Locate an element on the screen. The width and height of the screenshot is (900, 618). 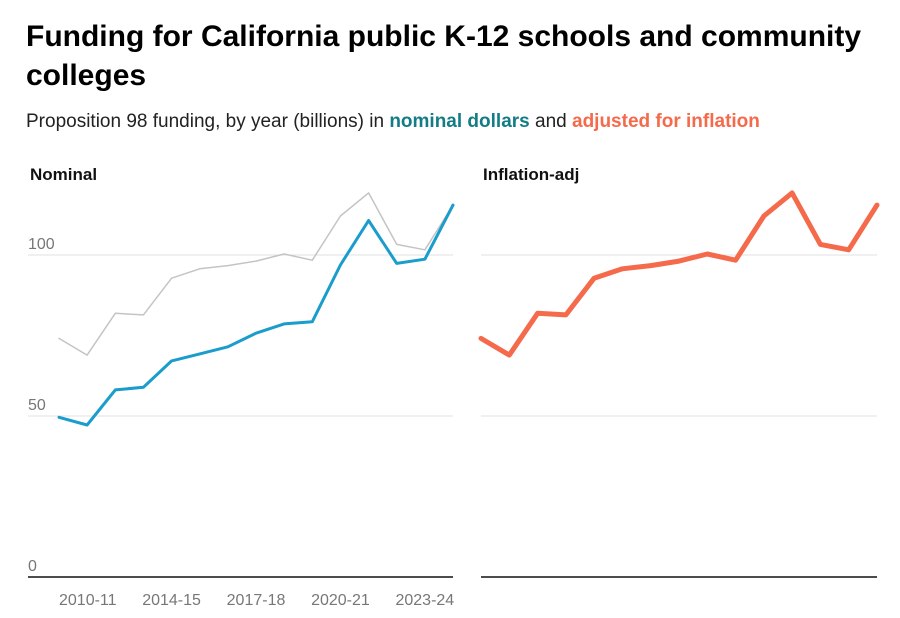
panel-title-inflation-adj: Inflation-adj is located at coordinates (531, 174).